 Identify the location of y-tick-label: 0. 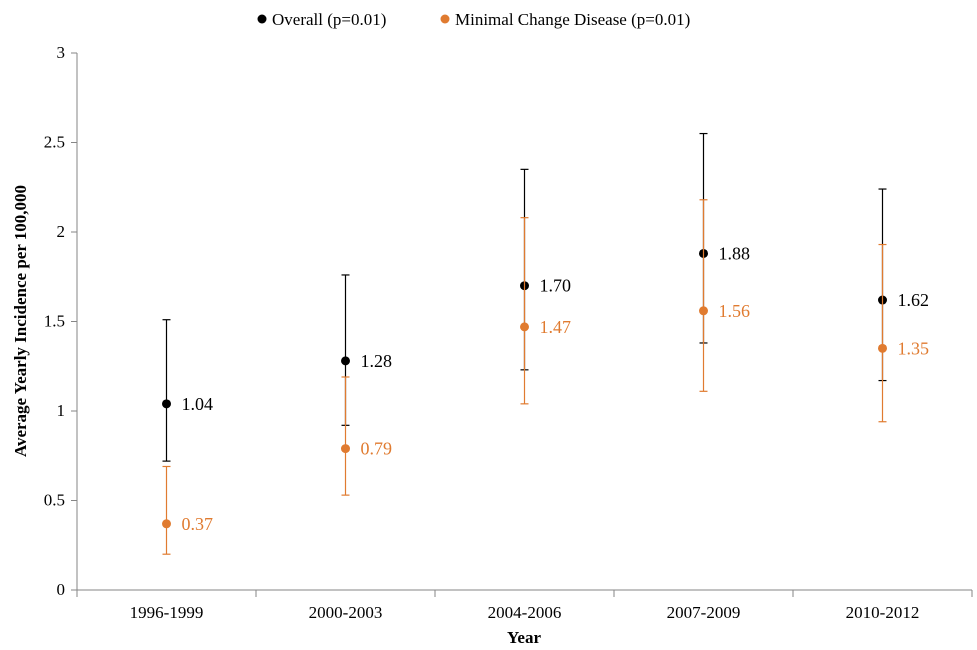
(61, 589).